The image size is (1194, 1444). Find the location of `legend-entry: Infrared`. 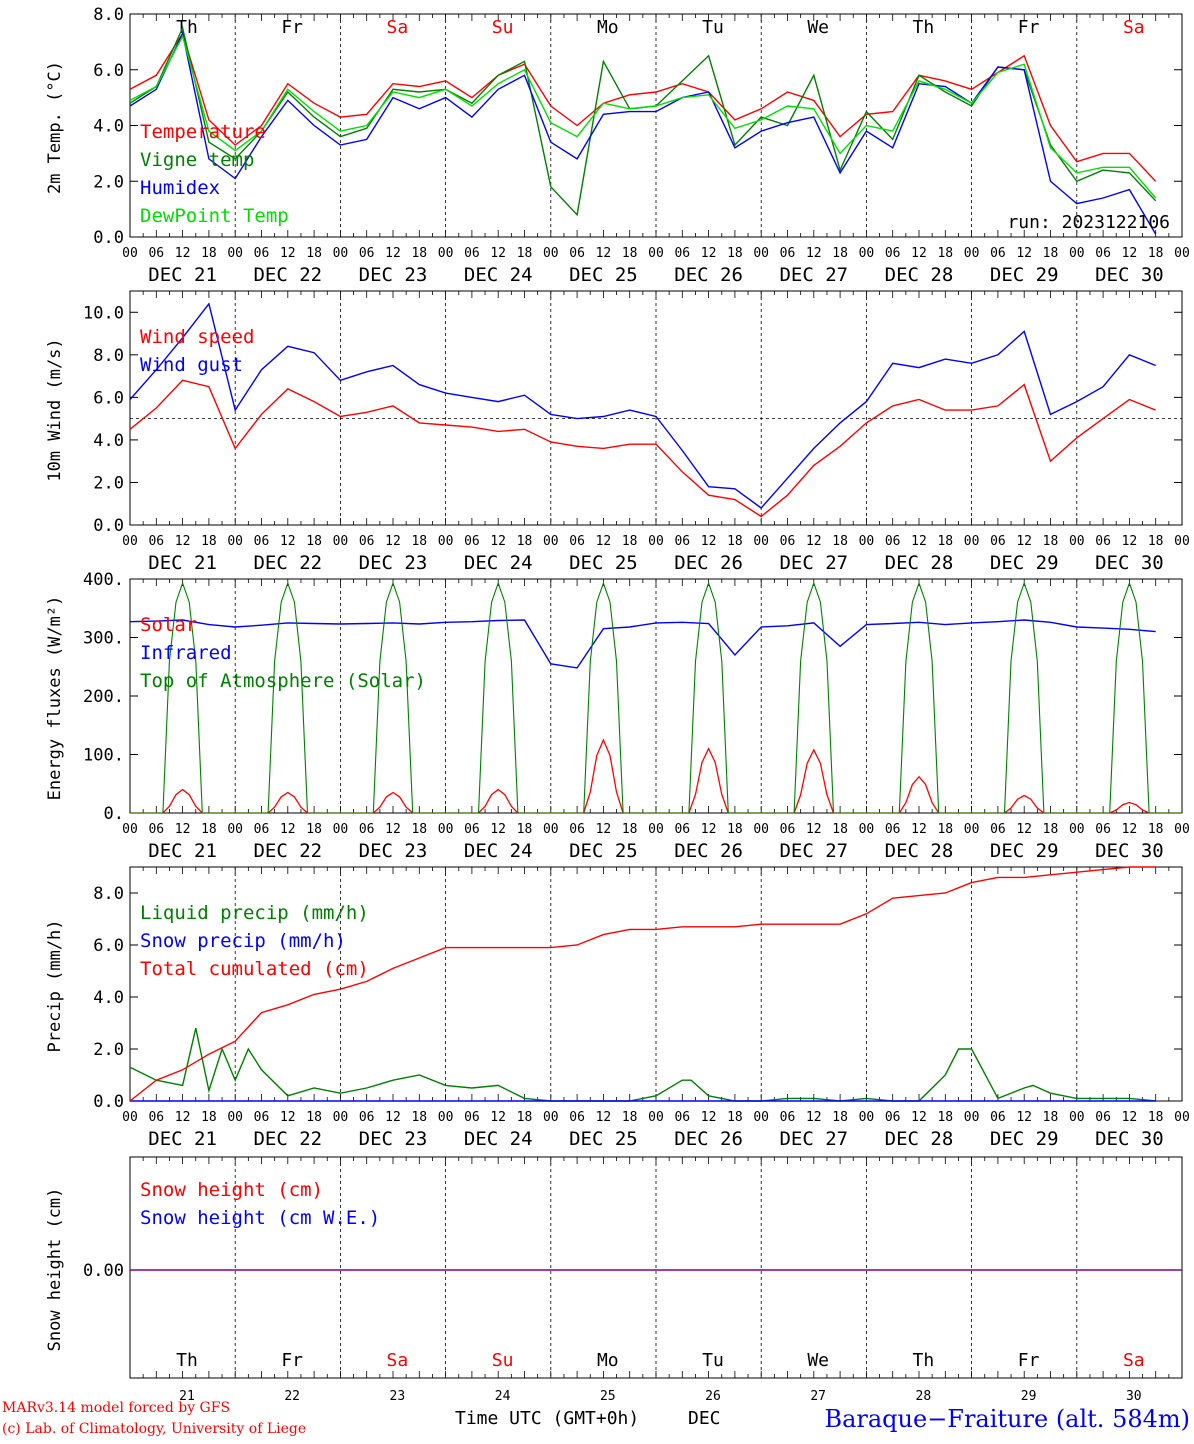

legend-entry: Infrared is located at coordinates (186, 653).